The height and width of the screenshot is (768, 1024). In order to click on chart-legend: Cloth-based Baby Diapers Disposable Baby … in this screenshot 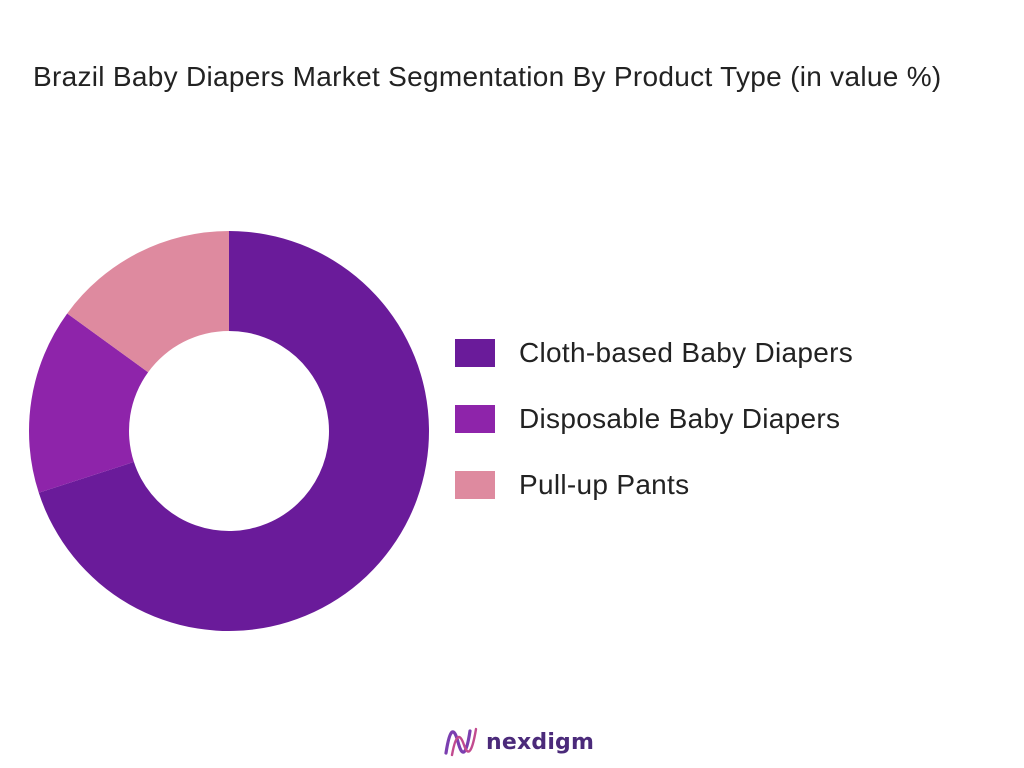, I will do `click(654, 430)`.